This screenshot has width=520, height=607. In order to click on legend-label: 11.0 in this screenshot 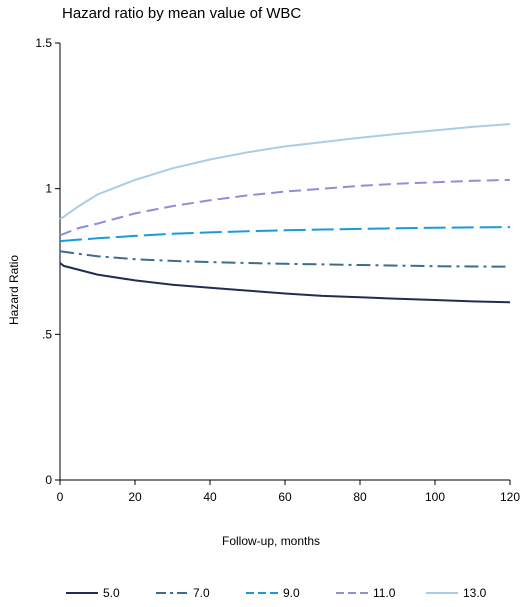, I will do `click(384, 593)`.